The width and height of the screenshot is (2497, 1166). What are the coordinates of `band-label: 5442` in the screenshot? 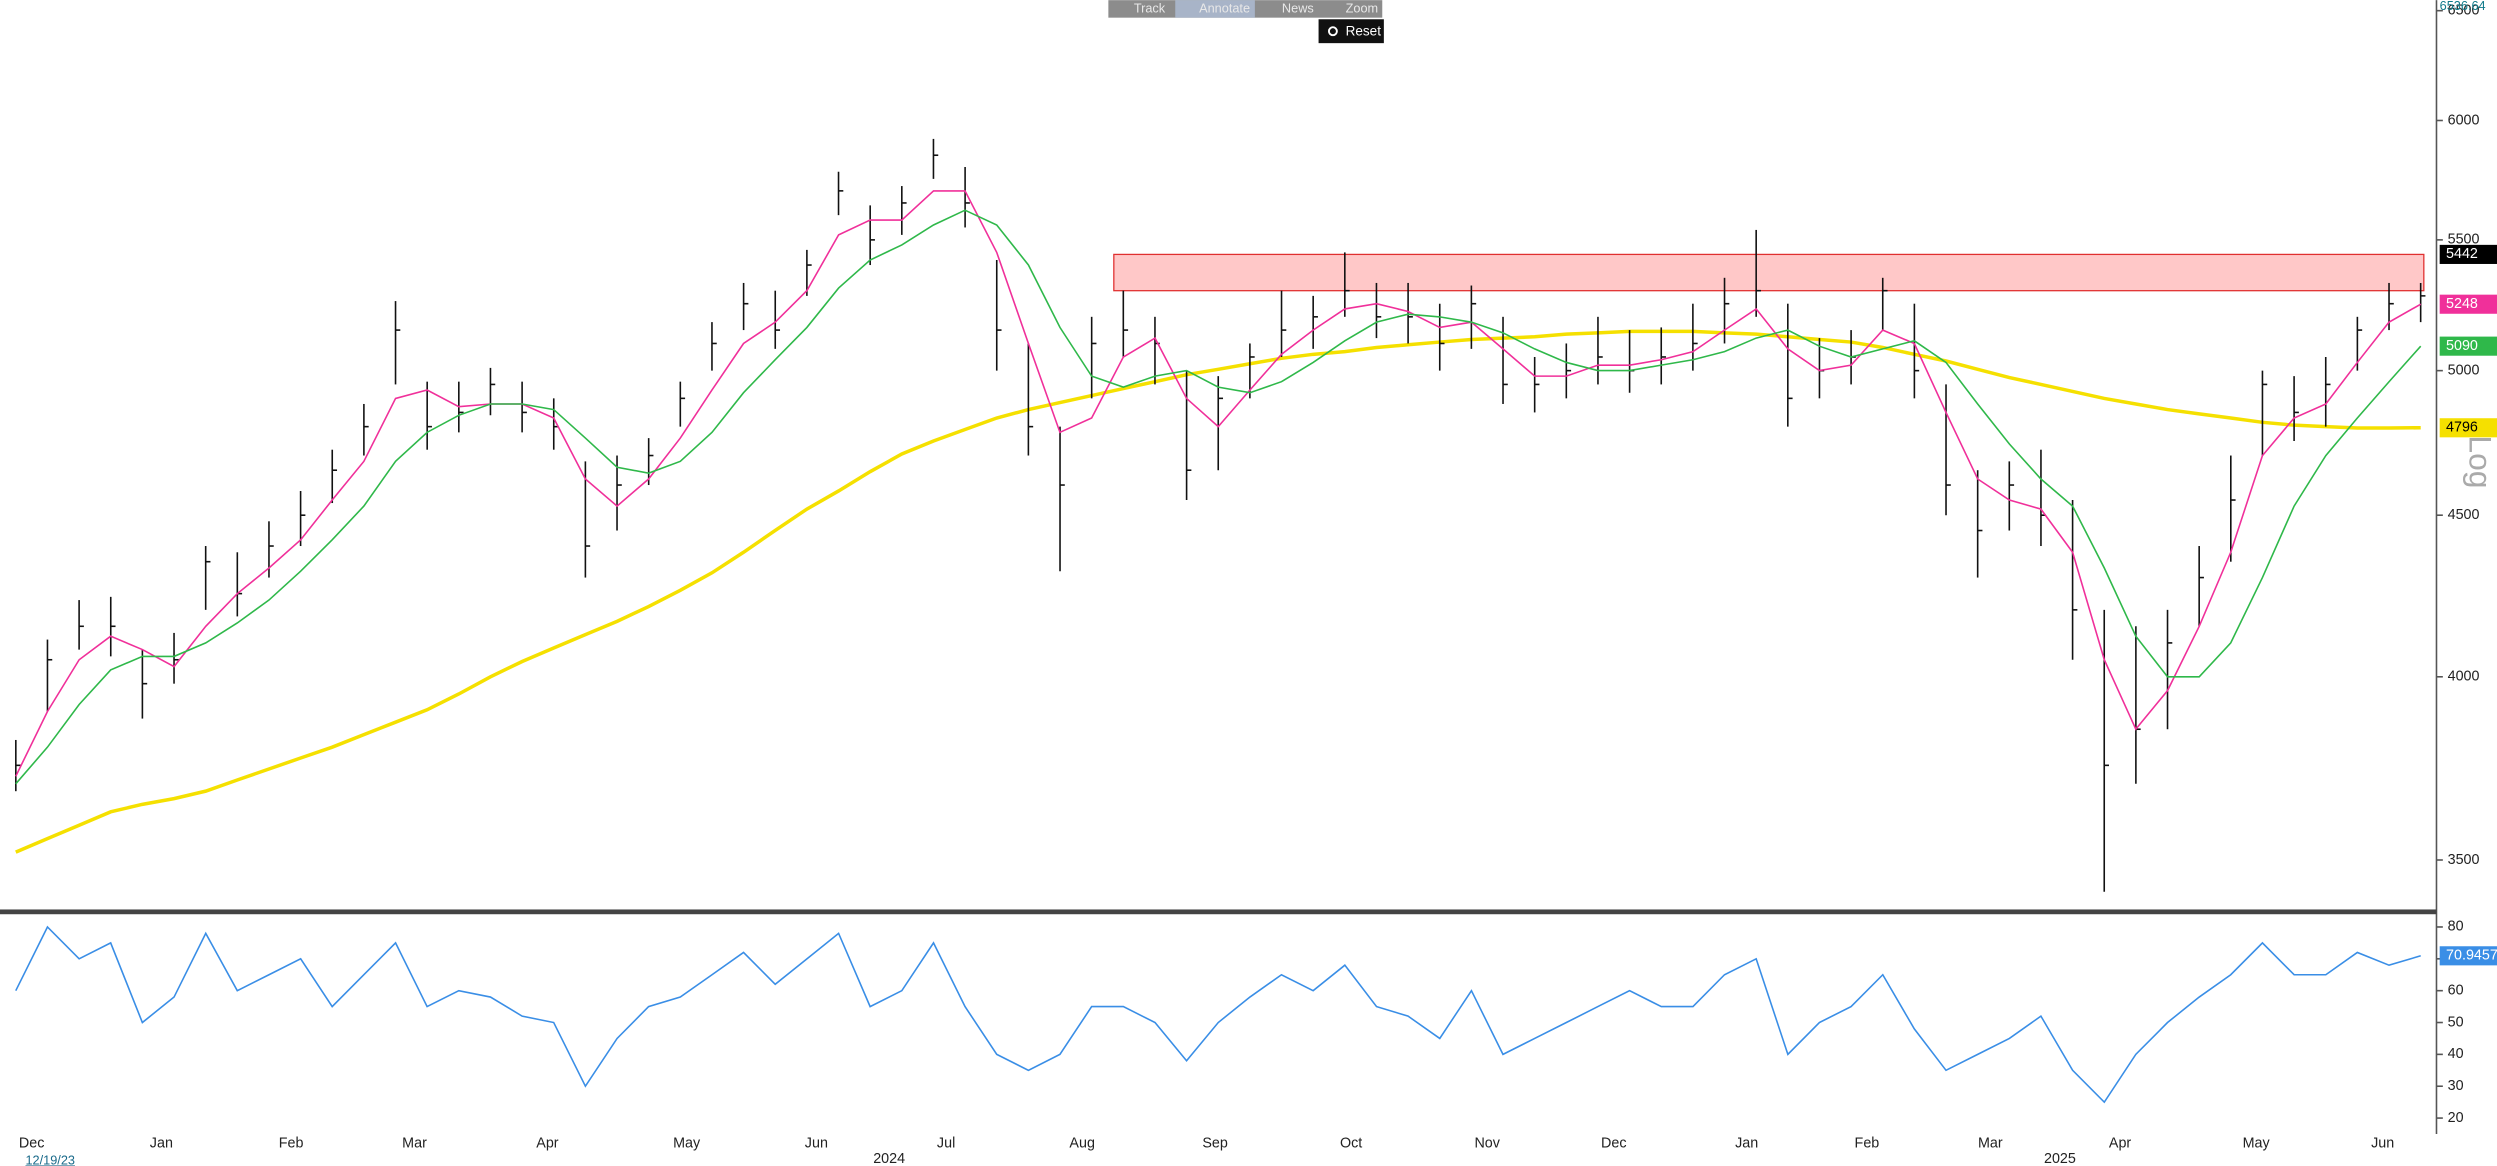 It's located at (2462, 254).